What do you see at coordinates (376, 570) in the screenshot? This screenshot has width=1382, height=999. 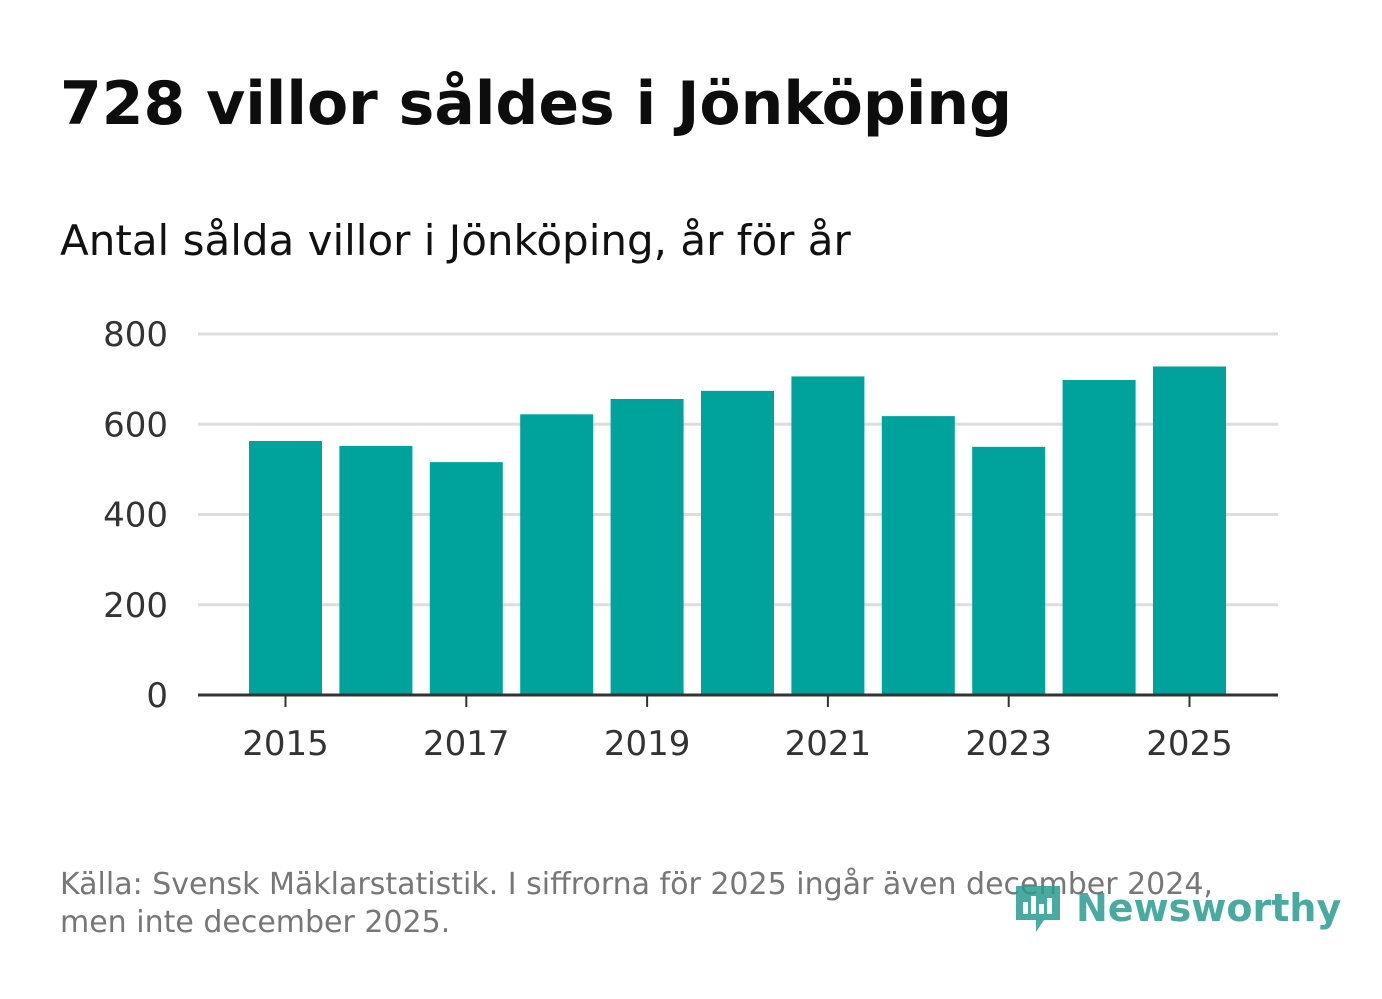 I see `bar-2016` at bounding box center [376, 570].